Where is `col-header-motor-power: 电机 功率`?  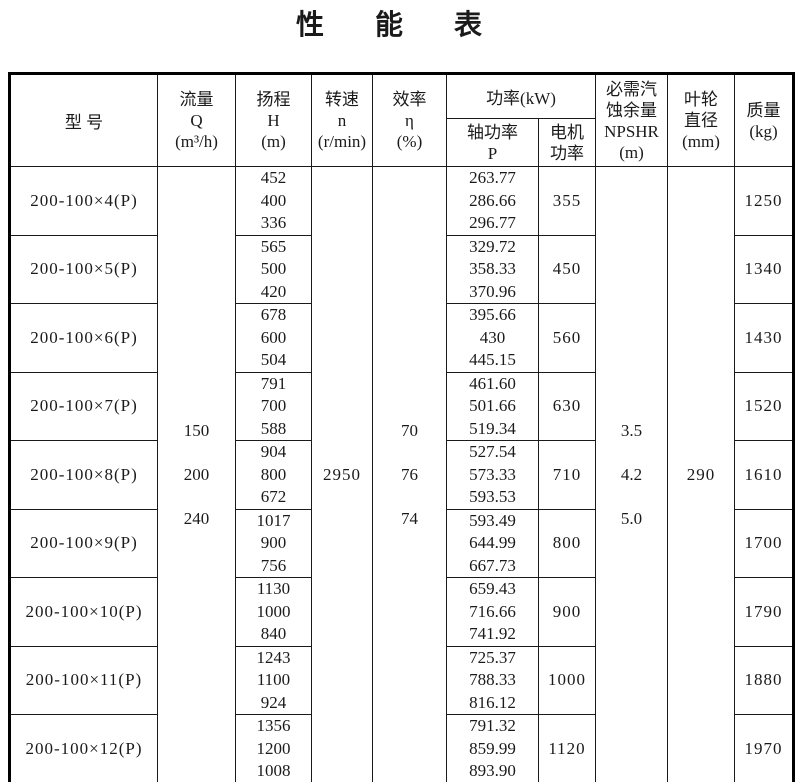
col-header-motor-power: 电机 功率 is located at coordinates (567, 142).